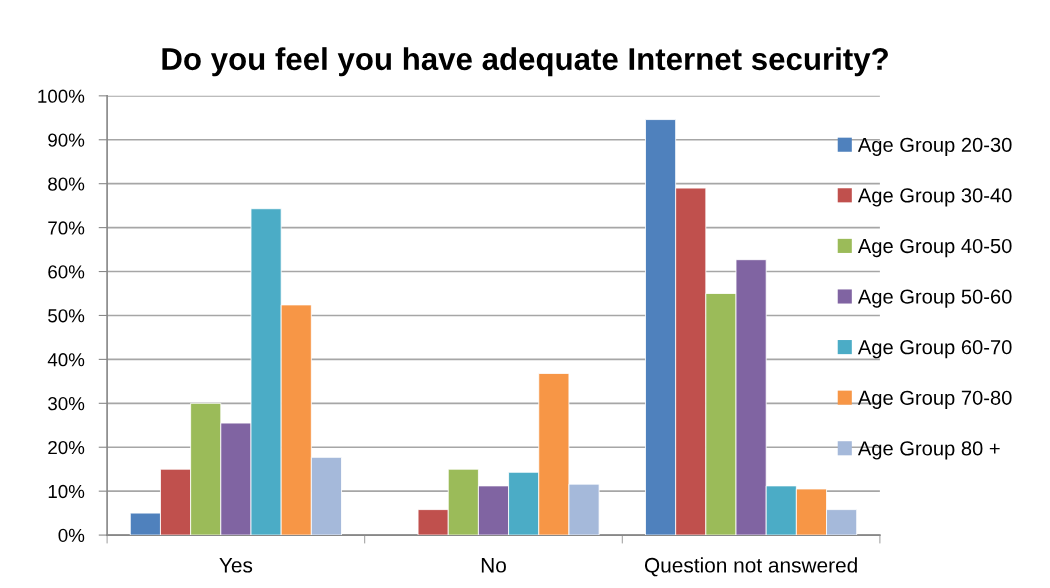 The image size is (1050, 588). What do you see at coordinates (71, 535) in the screenshot?
I see `y-tick-label: 0%` at bounding box center [71, 535].